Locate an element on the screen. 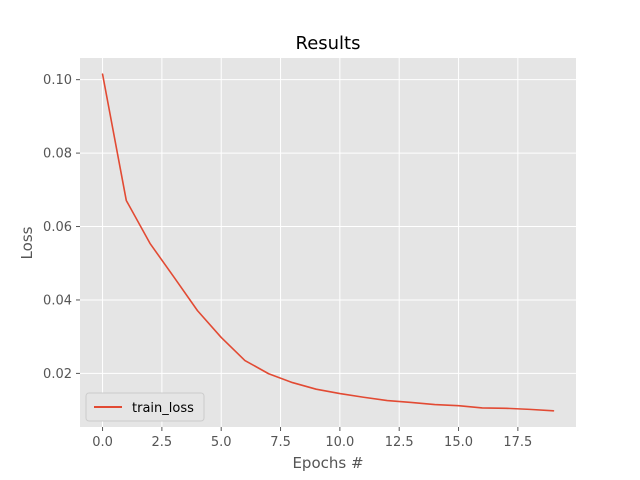 The height and width of the screenshot is (480, 640). x-tick-label: 5.0 is located at coordinates (221, 442).